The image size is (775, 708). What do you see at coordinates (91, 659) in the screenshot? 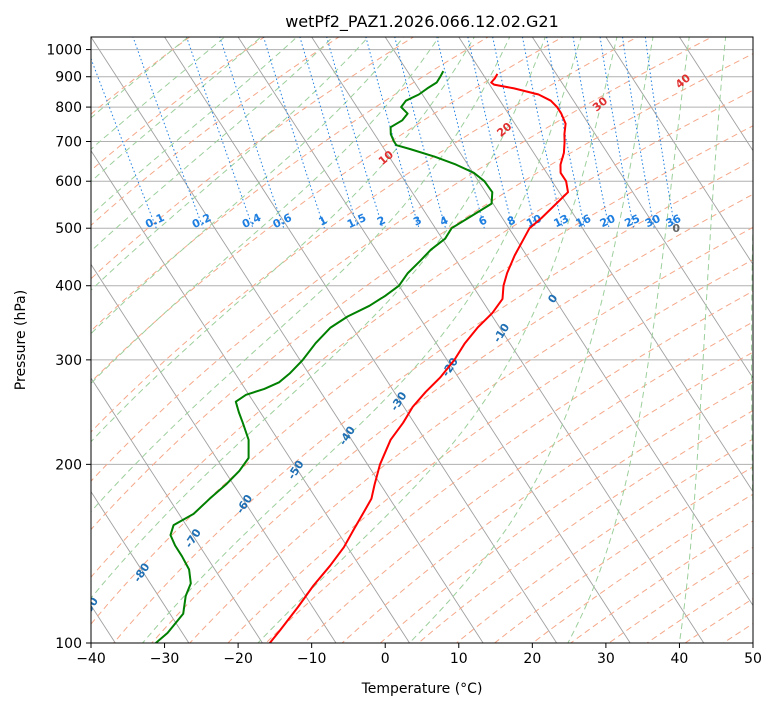
I see `x-tick-label: −40` at bounding box center [91, 659].